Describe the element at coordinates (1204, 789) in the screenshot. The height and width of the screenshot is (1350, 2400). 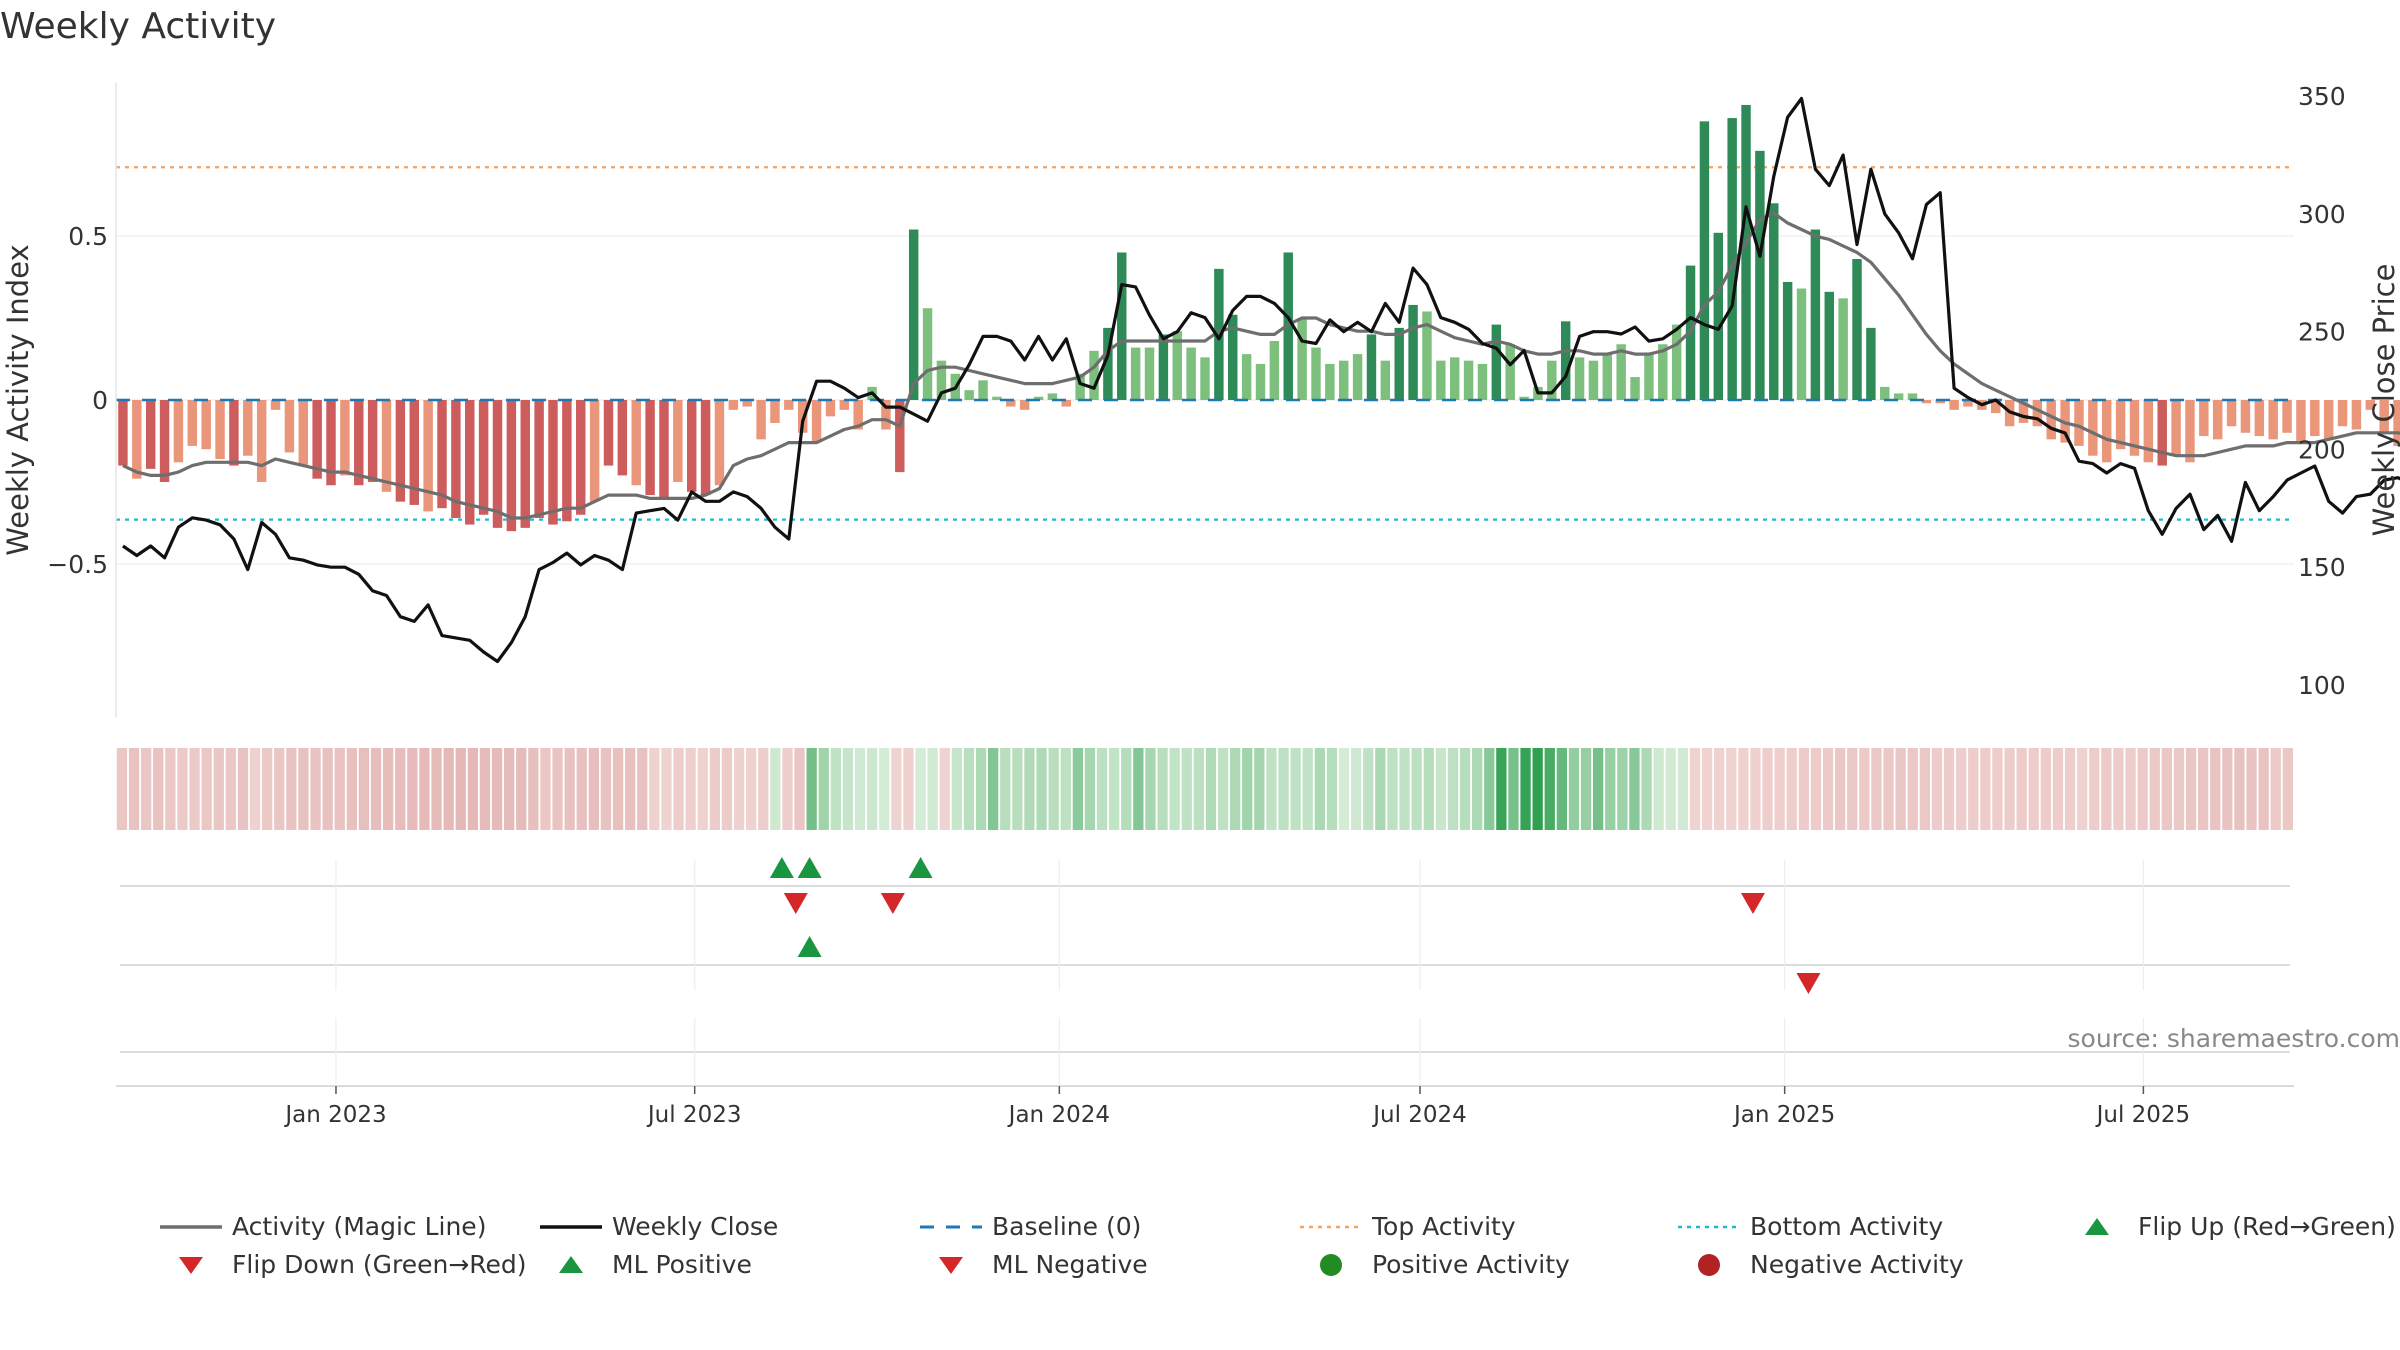
I see `heat-strip` at that location.